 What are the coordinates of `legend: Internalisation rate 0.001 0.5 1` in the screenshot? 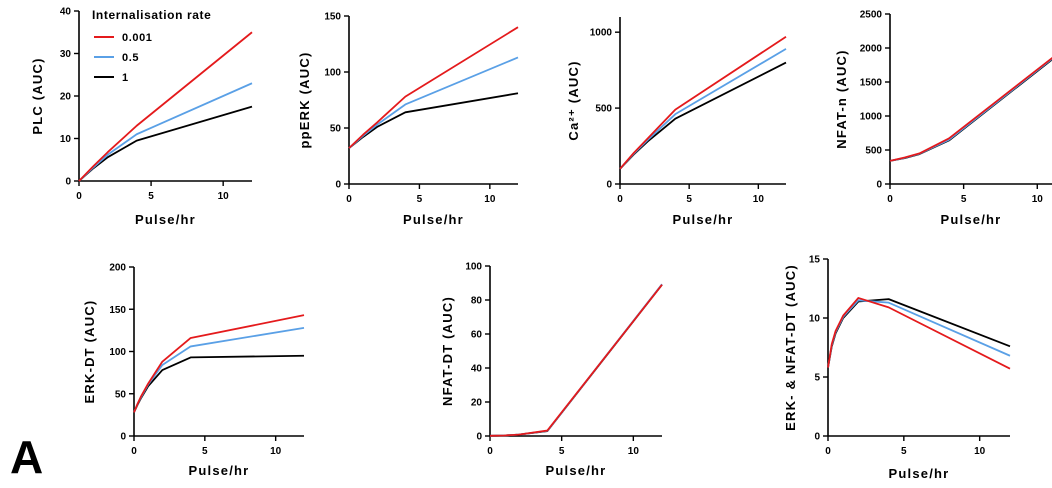 It's located at (151, 46).